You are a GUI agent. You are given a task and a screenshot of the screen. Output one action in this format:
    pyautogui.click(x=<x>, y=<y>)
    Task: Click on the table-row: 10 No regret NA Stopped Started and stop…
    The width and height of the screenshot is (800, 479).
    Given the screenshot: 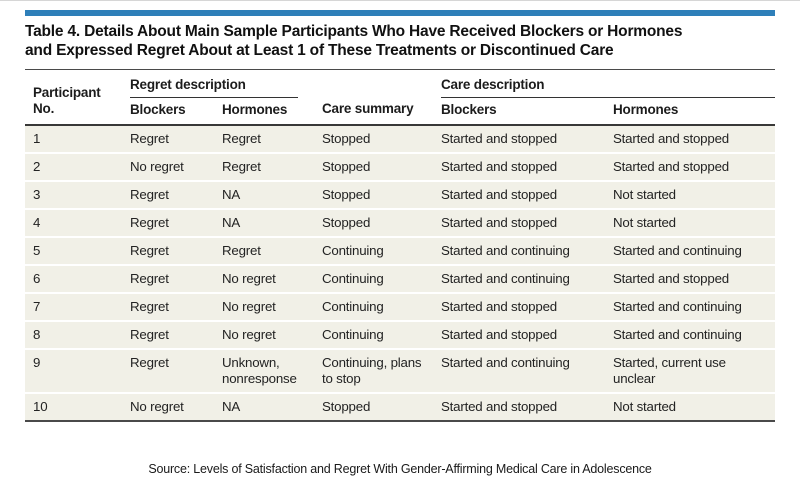 What is the action you would take?
    pyautogui.click(x=400, y=407)
    